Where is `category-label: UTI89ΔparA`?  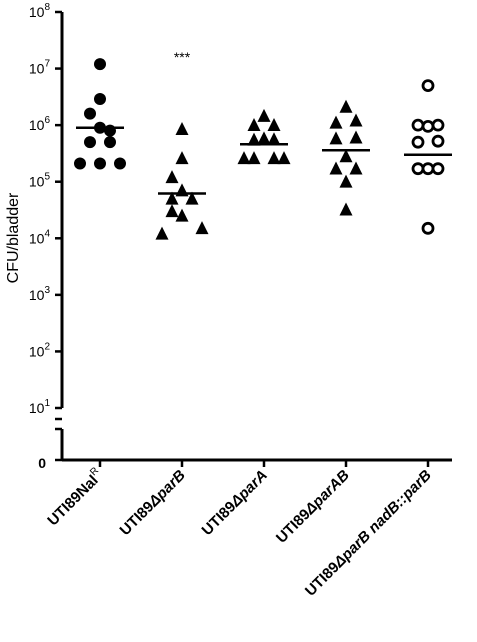 category-label: UTI89ΔparA is located at coordinates (235, 503).